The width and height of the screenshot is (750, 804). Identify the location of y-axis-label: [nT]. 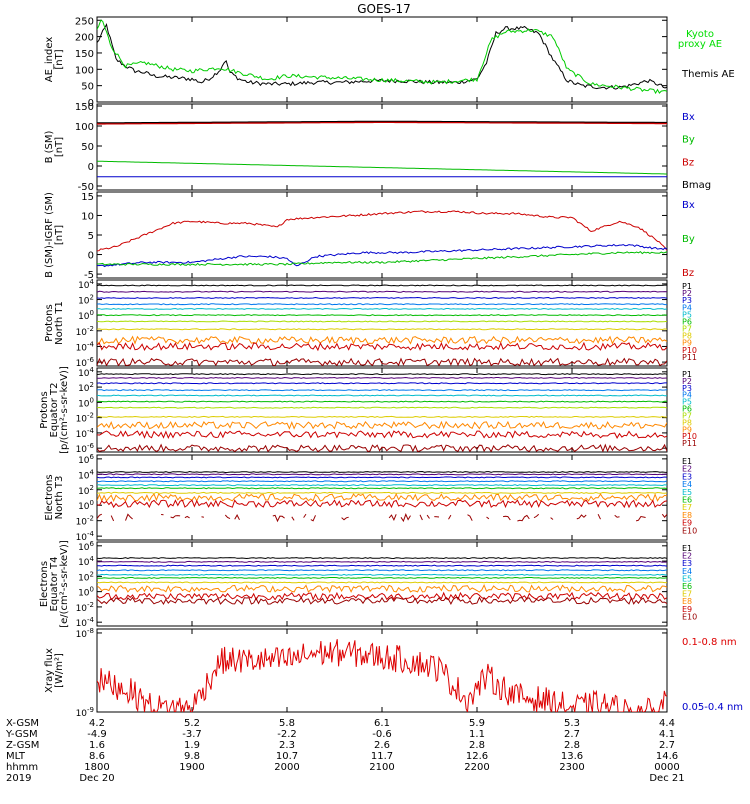
(59, 235).